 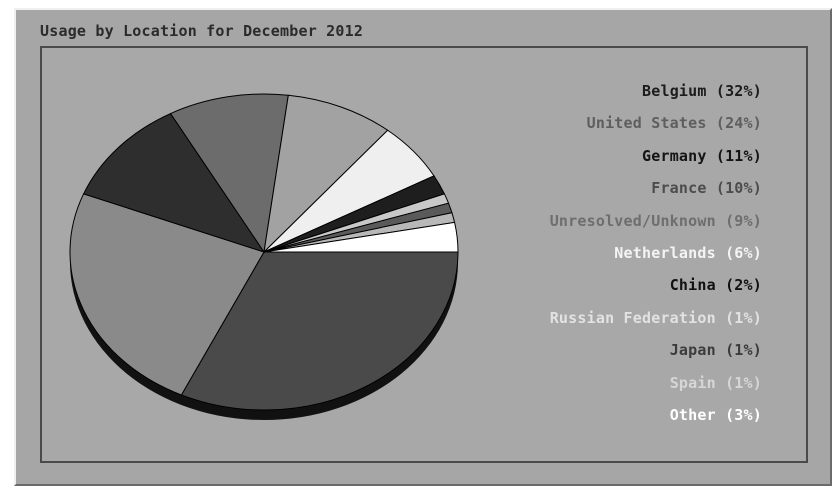 I want to click on legend-entry-0: Belgium (32%), so click(x=702, y=91).